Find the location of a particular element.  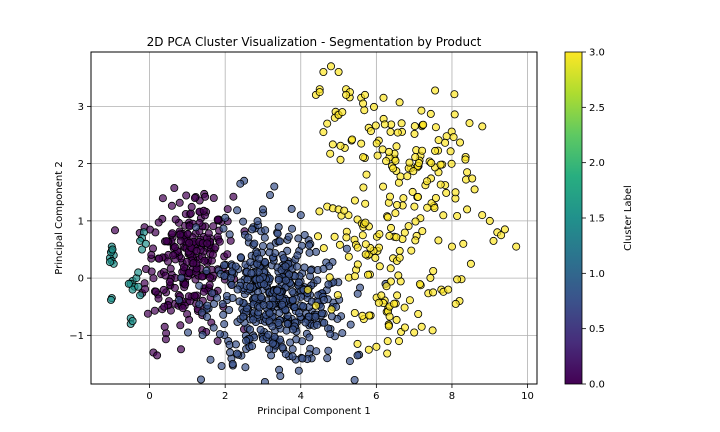

colorbar-gradient is located at coordinates (573, 218).